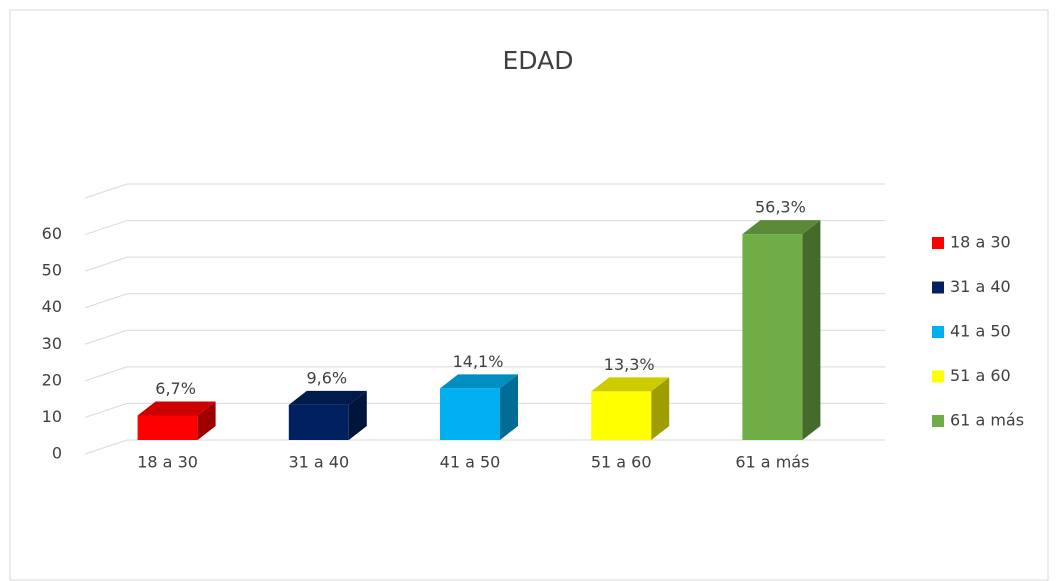 This screenshot has height=581, width=1059. What do you see at coordinates (470, 462) in the screenshot?
I see `x-tick-label: 41 a 50` at bounding box center [470, 462].